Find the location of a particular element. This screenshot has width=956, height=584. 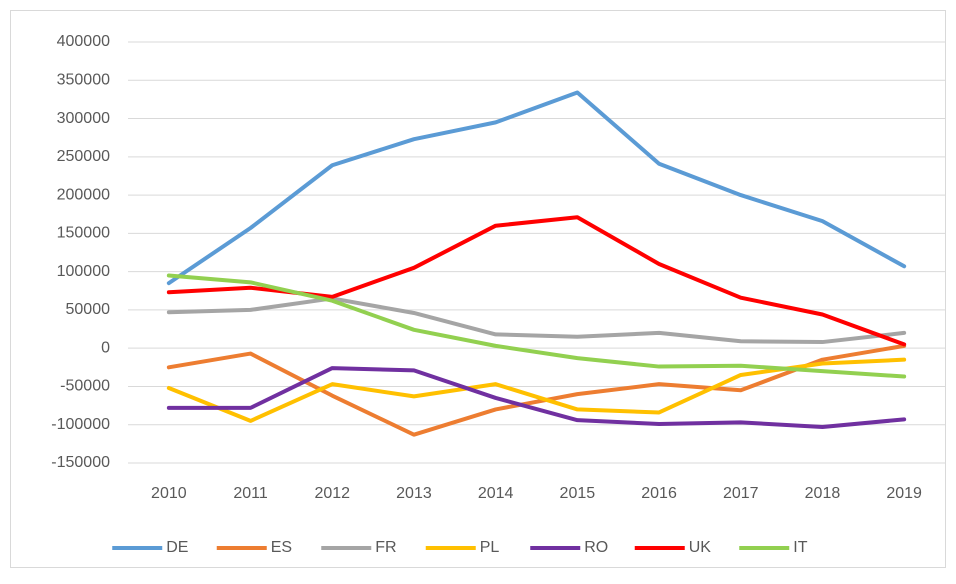

x-tick-label: 2019 is located at coordinates (904, 493).